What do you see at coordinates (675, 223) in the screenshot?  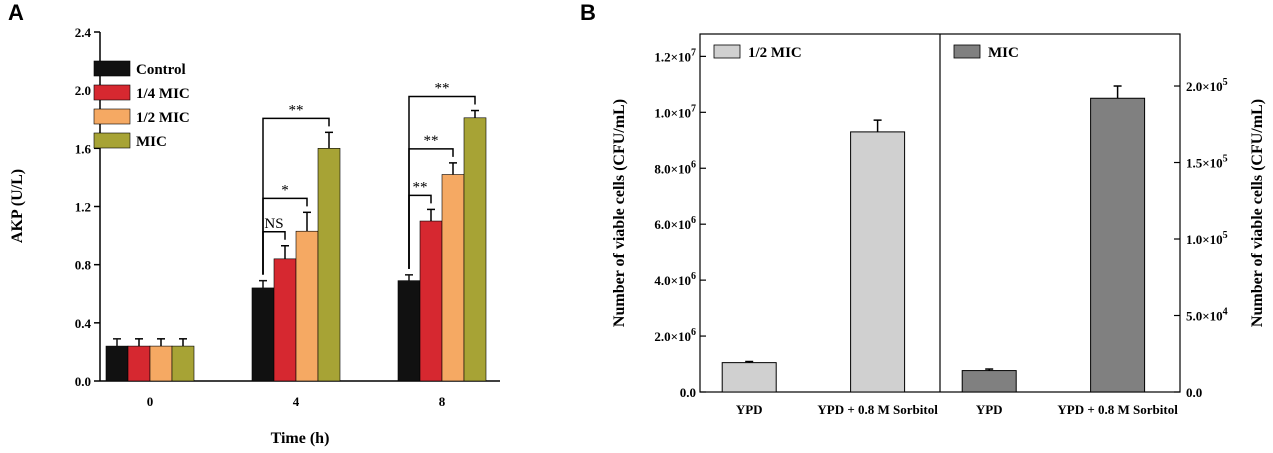 I see `chart-b-left-y-tick-label: 6.0×10⁶` at bounding box center [675, 223].